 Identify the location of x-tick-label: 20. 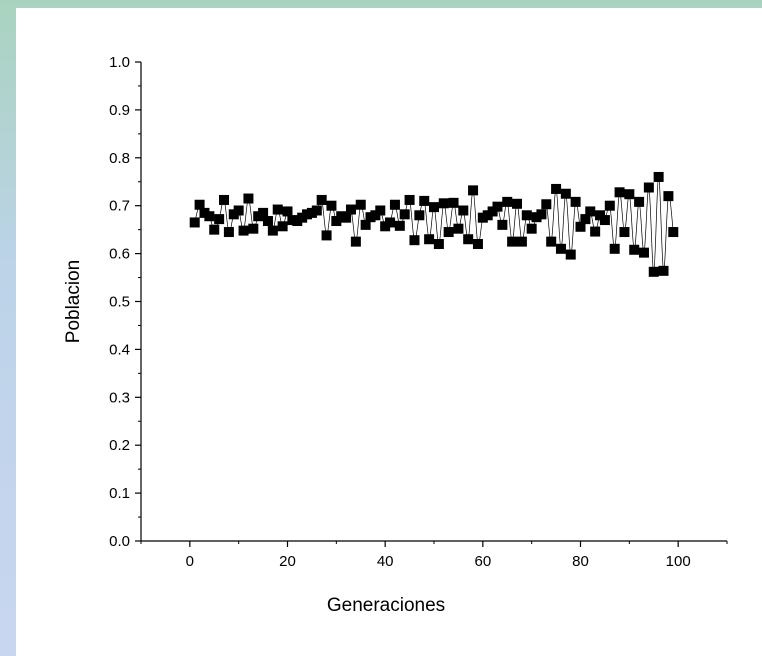
(287, 561).